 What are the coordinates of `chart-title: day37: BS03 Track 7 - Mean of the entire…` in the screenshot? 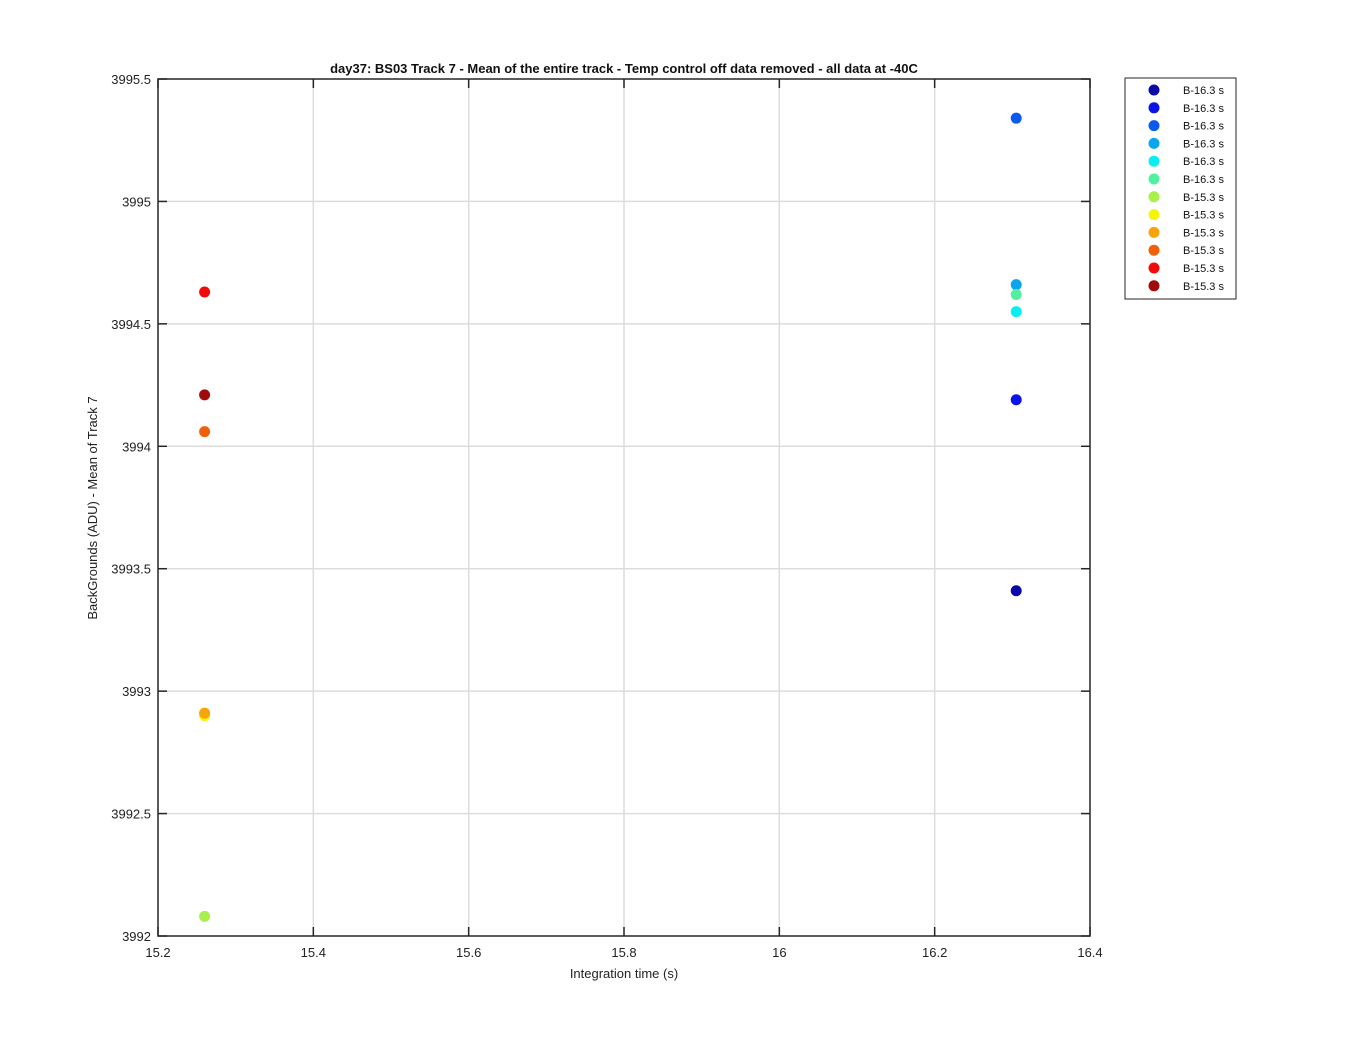 It's located at (624, 68).